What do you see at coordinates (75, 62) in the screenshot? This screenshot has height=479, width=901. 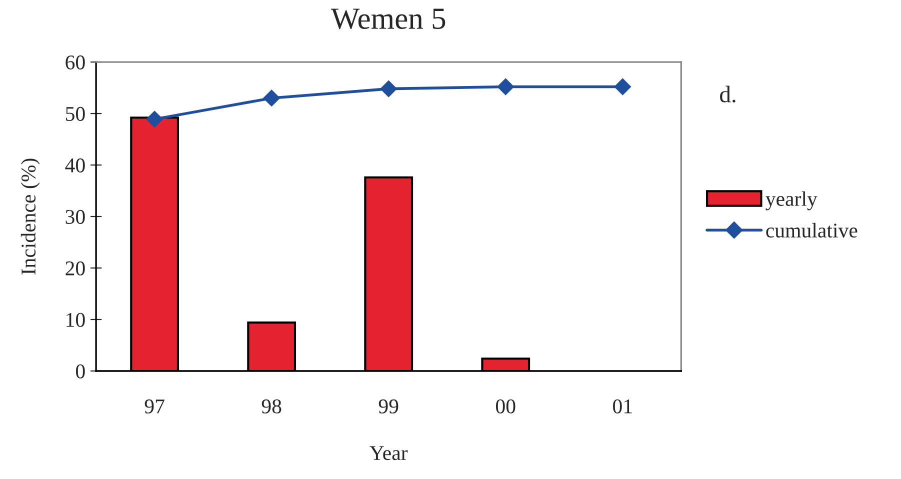 I see `y-tick-label: 60` at bounding box center [75, 62].